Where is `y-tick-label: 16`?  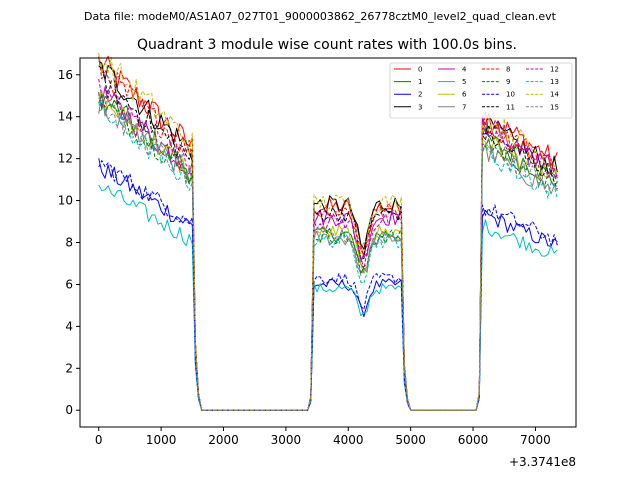
y-tick-label: 16 is located at coordinates (65, 75).